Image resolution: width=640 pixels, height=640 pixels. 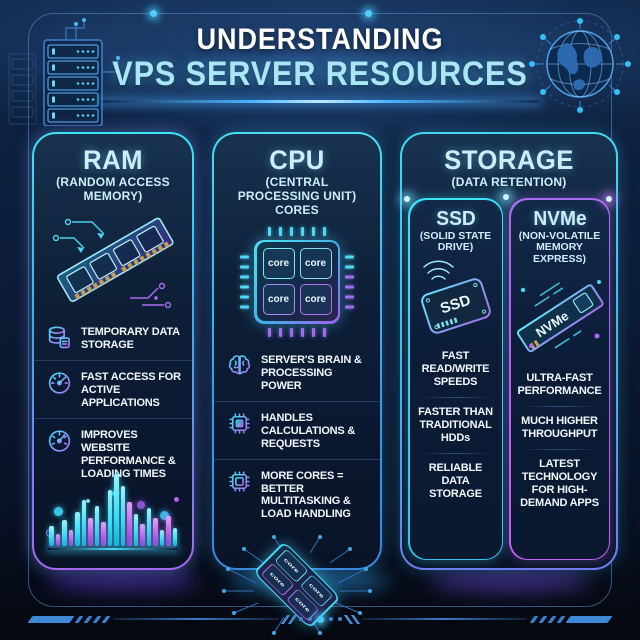 What do you see at coordinates (455, 369) in the screenshot?
I see `ssd-feature: FAST READ/WRITE SPEEDS` at bounding box center [455, 369].